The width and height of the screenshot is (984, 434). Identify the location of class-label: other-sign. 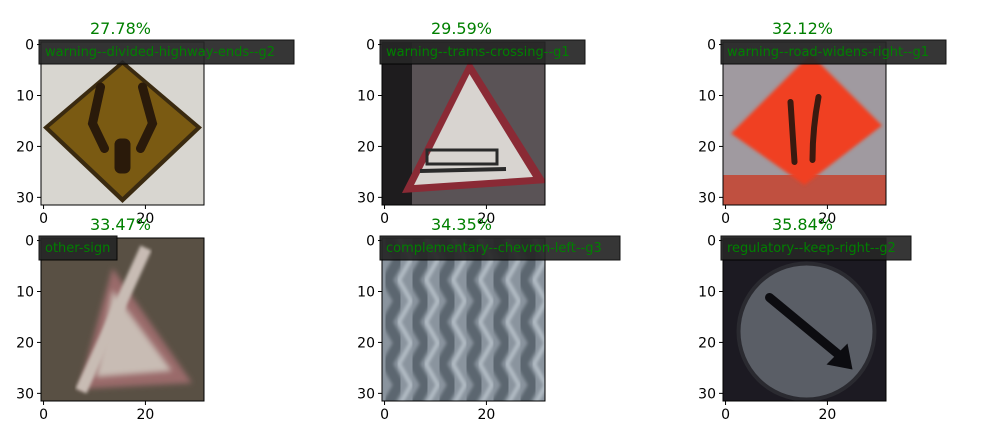
(77, 248).